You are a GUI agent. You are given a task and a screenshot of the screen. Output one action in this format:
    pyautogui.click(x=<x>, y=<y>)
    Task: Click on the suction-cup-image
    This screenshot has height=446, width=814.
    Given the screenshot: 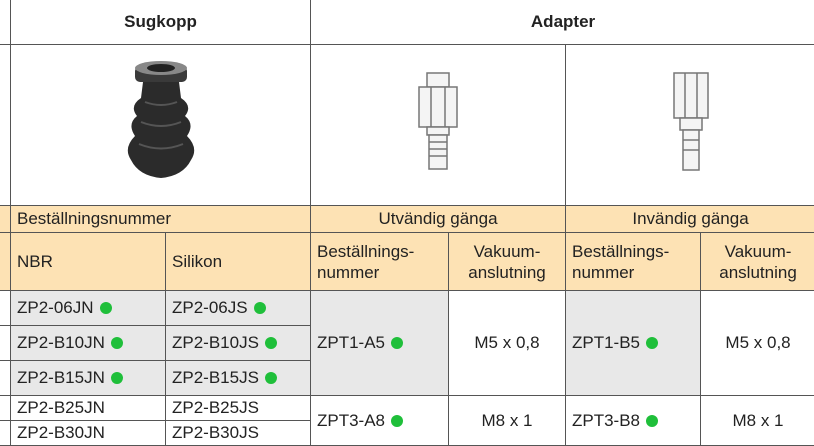 What is the action you would take?
    pyautogui.click(x=161, y=123)
    